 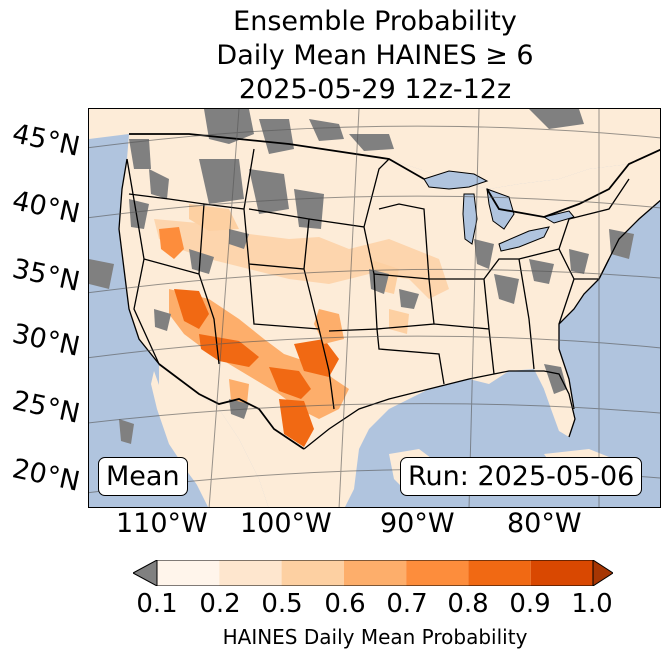 I want to click on run-date-box: Run: 2025-05-06, so click(x=521, y=476).